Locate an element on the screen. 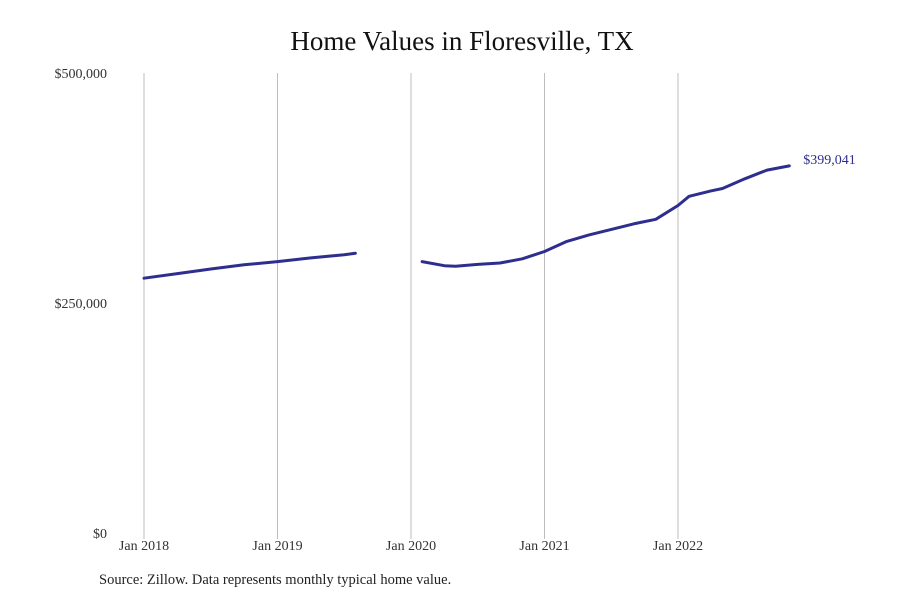 This screenshot has width=900, height=600. x-axis-ticks: Jan 2018 Jan 2019 Jan 2020 Jan 2021 Jan 2022 is located at coordinates (411, 546).